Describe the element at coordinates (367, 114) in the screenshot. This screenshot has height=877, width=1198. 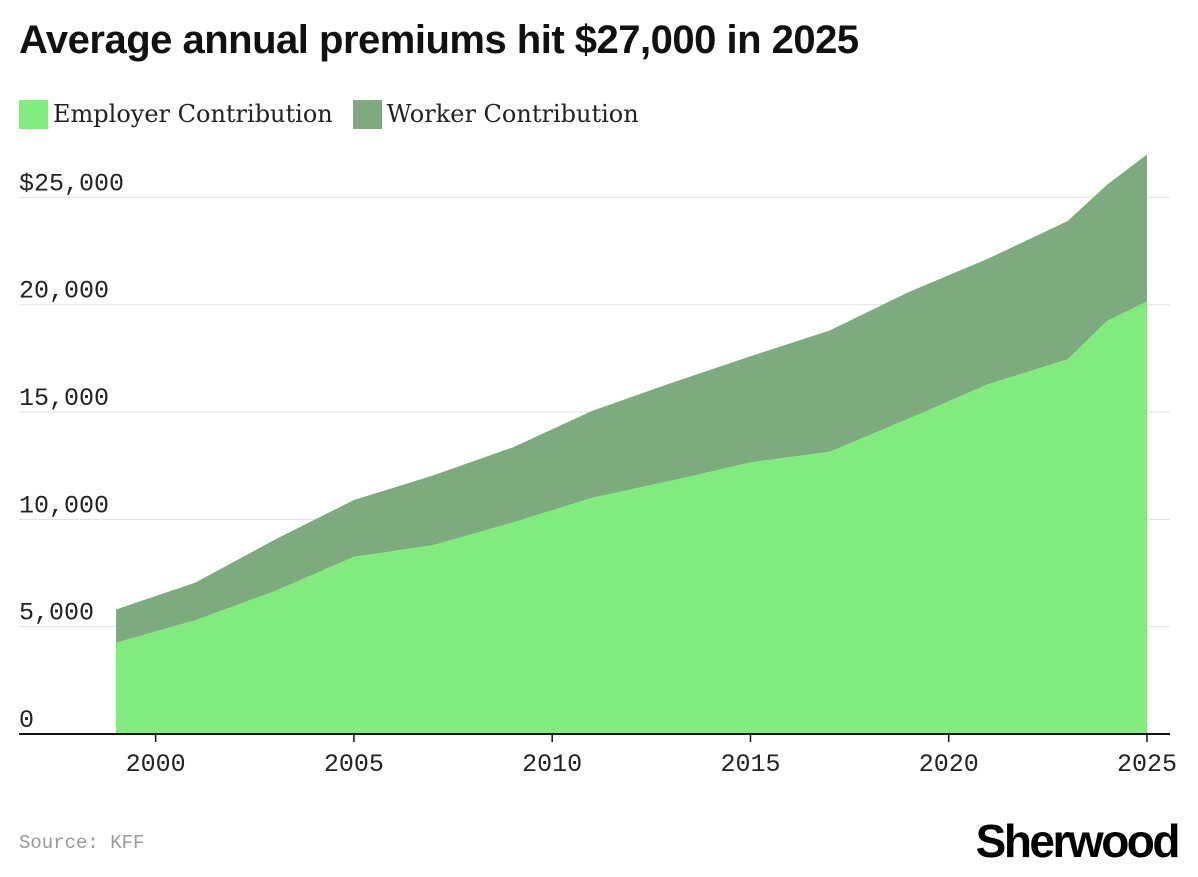
I see `legend-swatch-worker` at that location.